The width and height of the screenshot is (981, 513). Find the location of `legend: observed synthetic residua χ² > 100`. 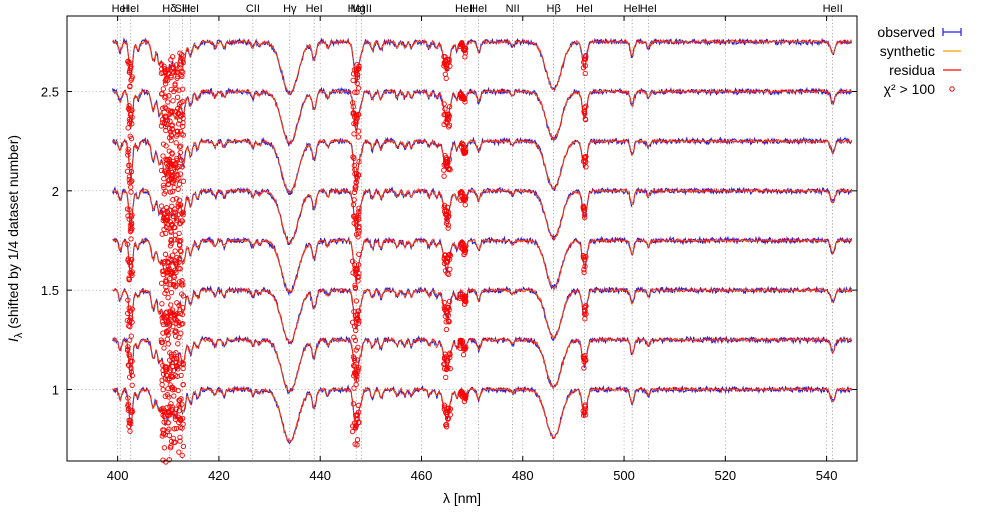

legend: observed synthetic residua χ² > 100 is located at coordinates (919, 60).